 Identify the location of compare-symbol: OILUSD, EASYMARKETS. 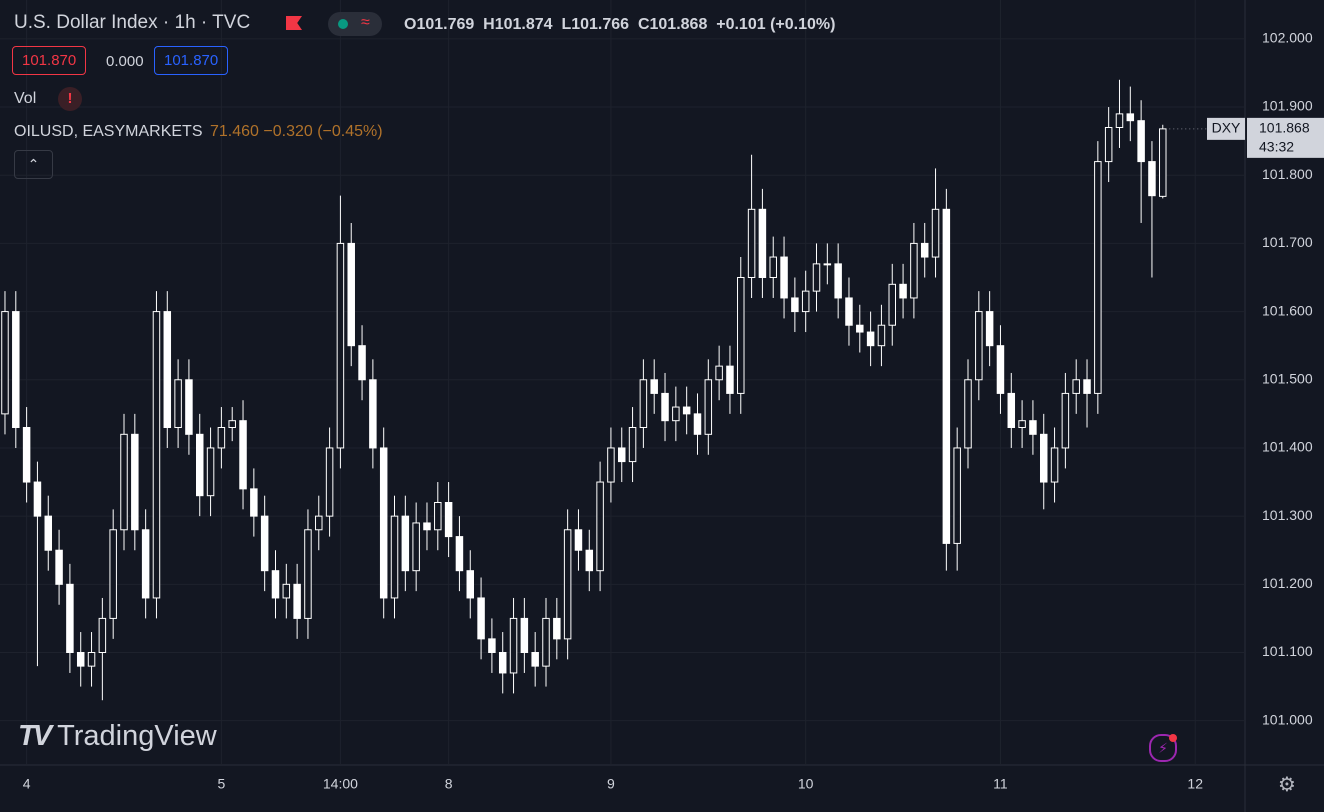
(108, 131).